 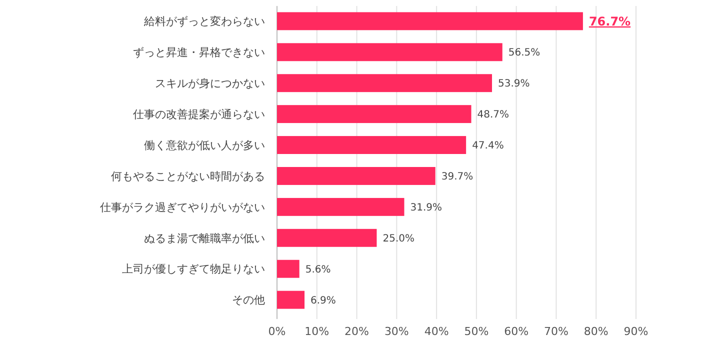 I want to click on y-tick-label: 給料がずっと変わらない, so click(x=204, y=21).